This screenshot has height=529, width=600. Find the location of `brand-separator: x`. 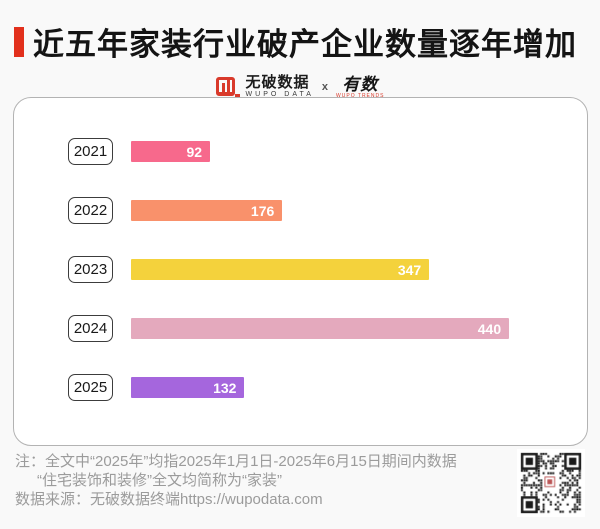

brand-separator: x is located at coordinates (325, 87).